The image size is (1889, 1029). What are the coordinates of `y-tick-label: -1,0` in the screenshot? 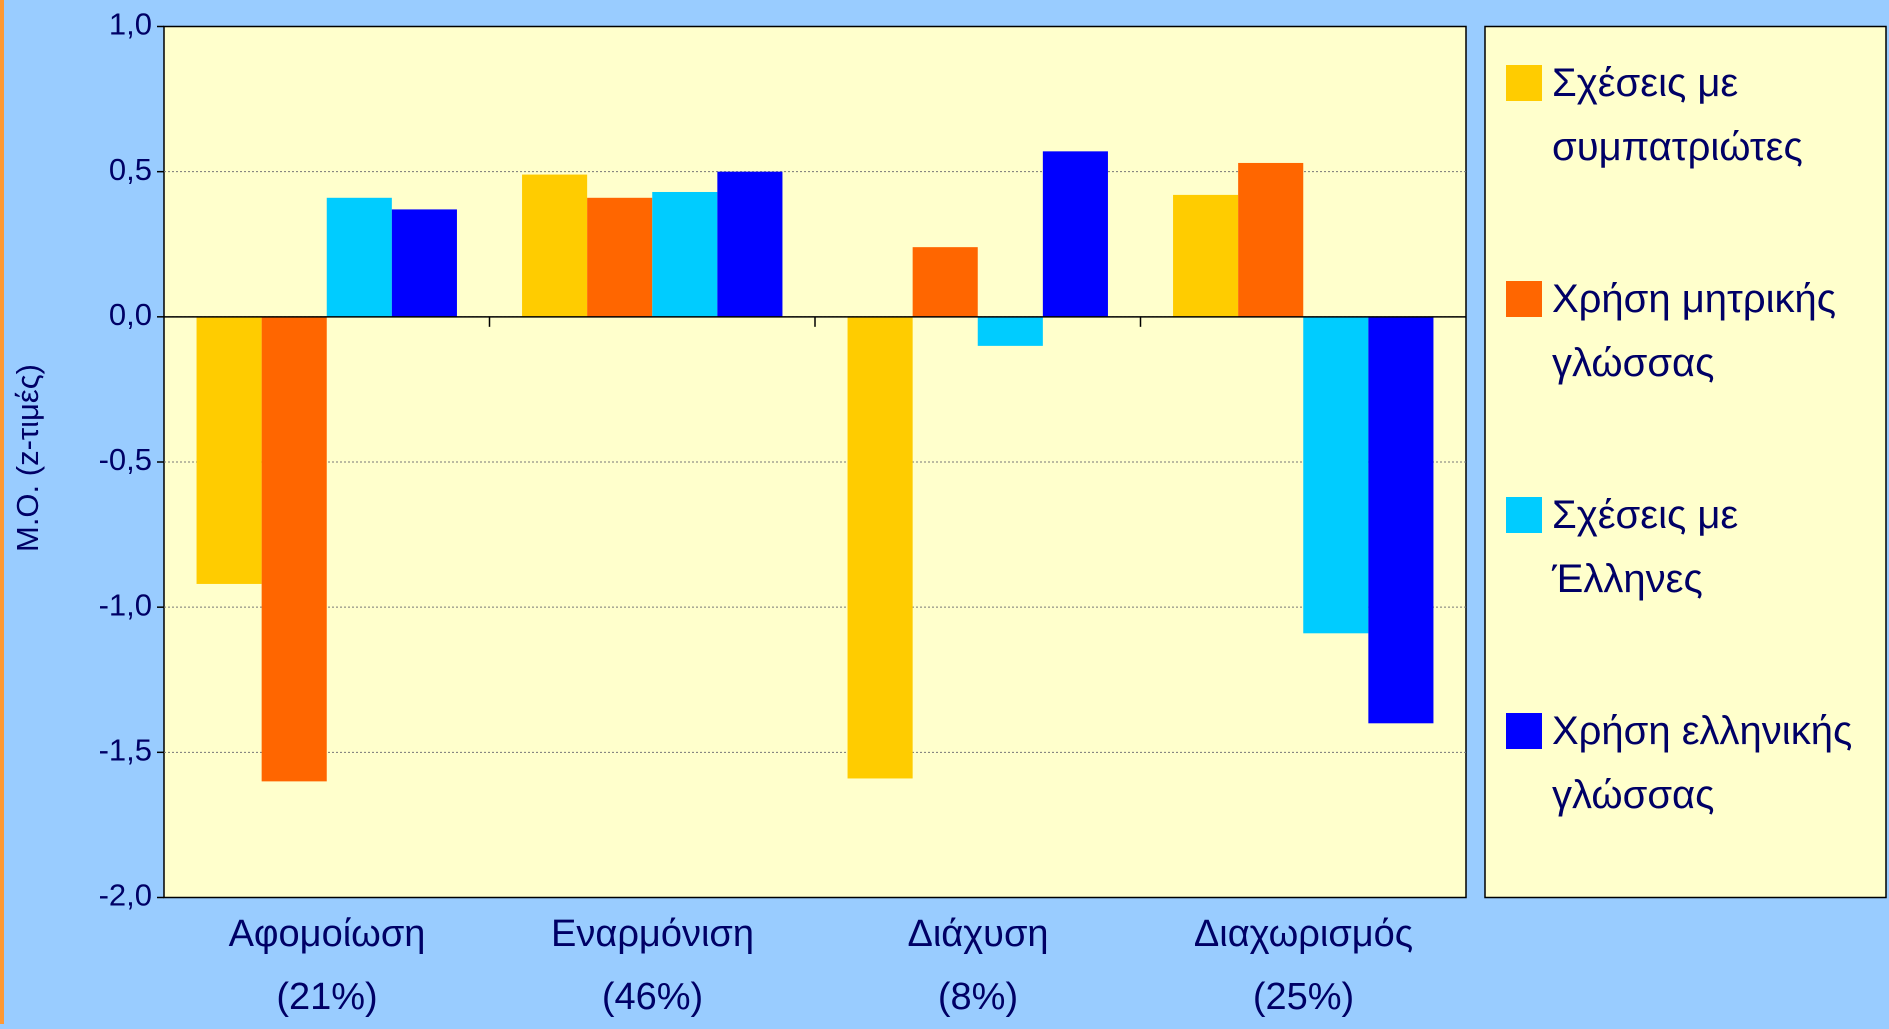 It's located at (125, 604).